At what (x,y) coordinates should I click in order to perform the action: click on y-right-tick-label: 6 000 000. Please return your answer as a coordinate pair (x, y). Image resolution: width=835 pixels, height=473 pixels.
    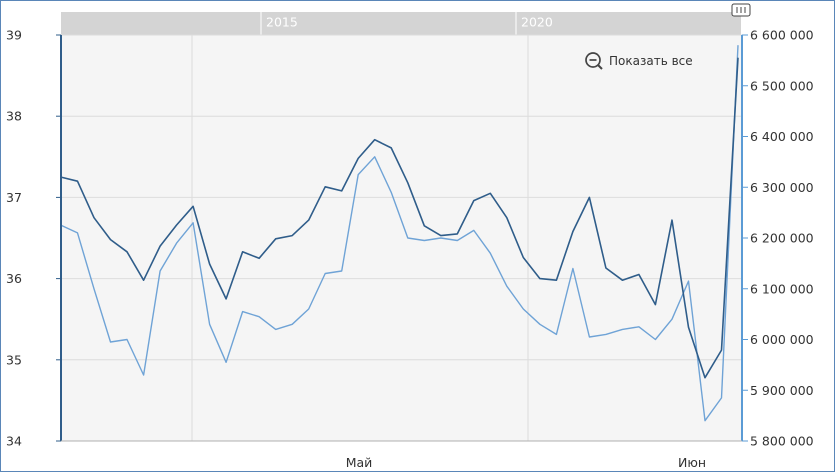
    Looking at the image, I should click on (782, 339).